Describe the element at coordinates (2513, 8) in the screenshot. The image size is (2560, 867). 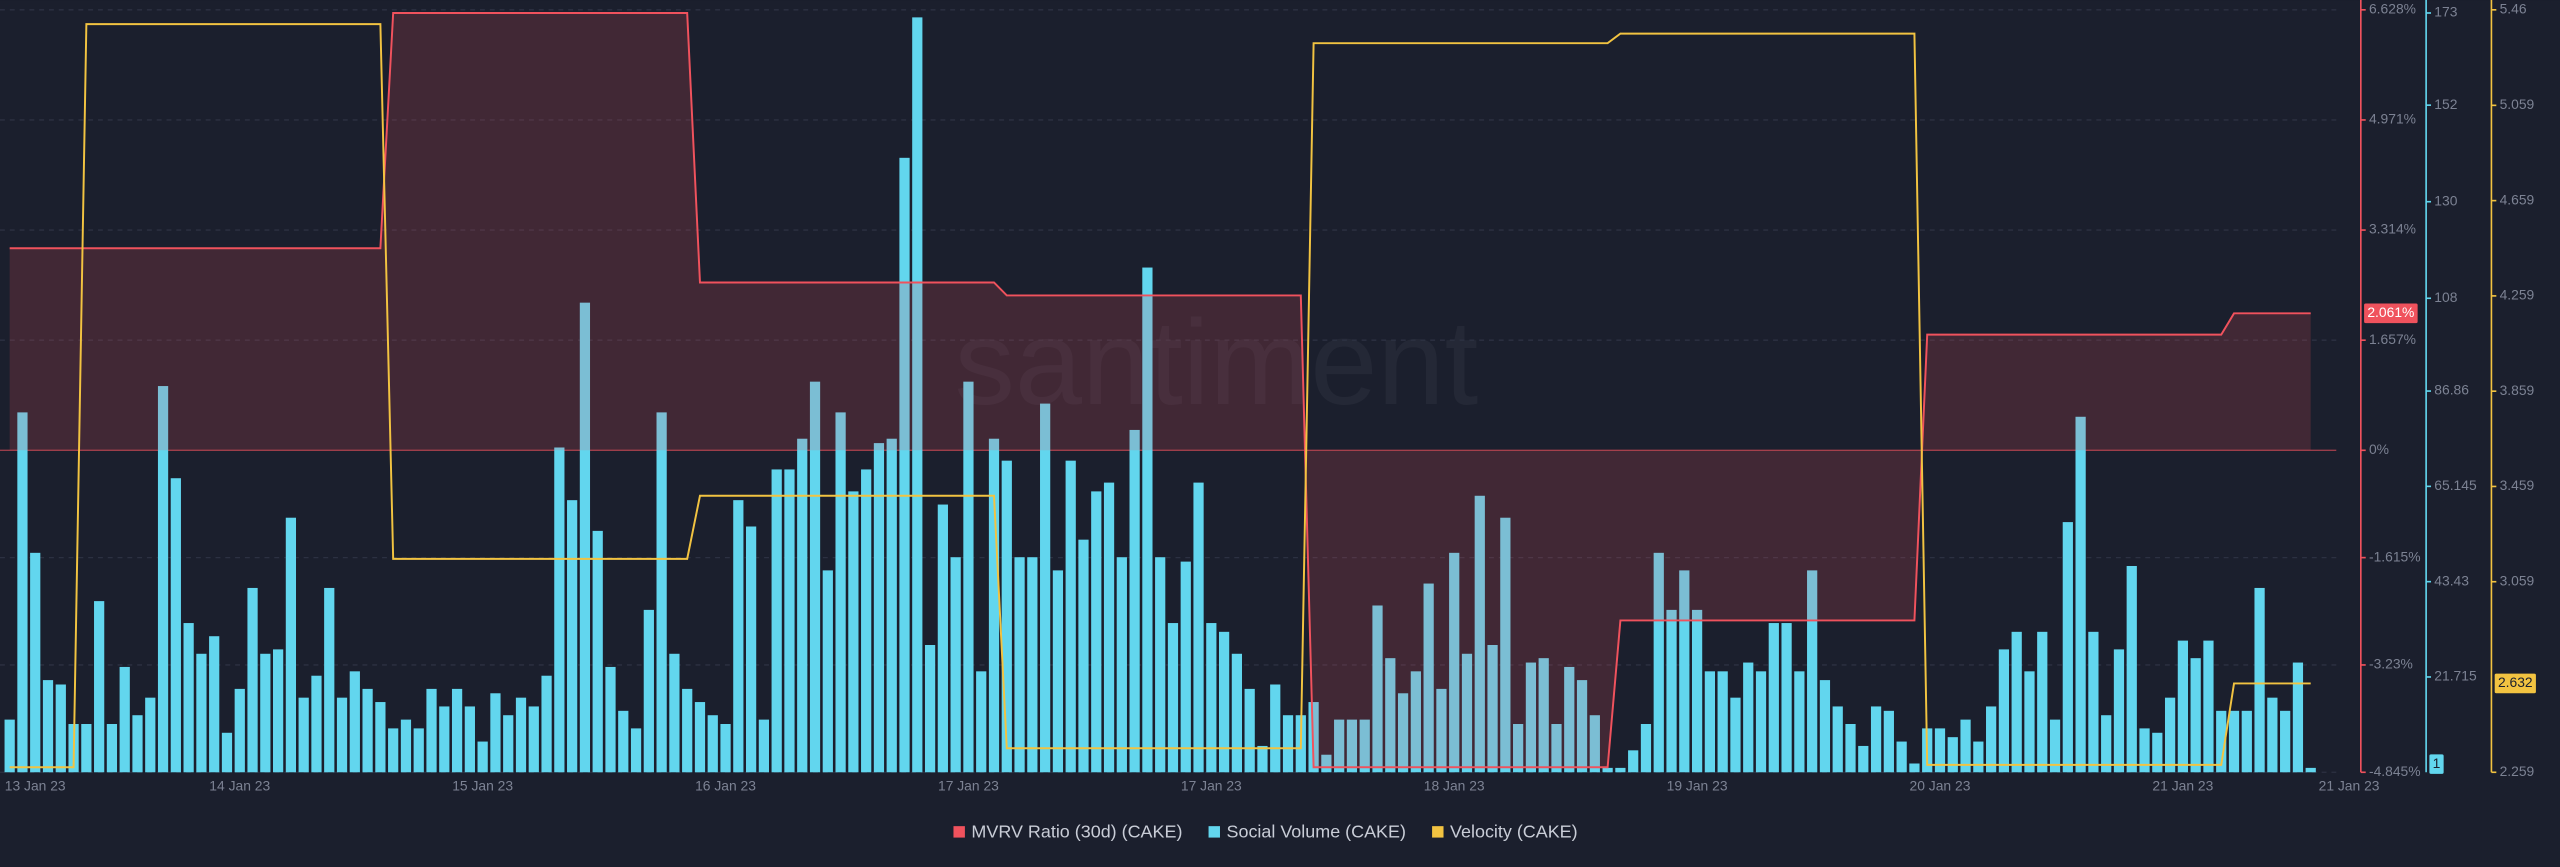
I see `y-tick-label: 5.46` at that location.